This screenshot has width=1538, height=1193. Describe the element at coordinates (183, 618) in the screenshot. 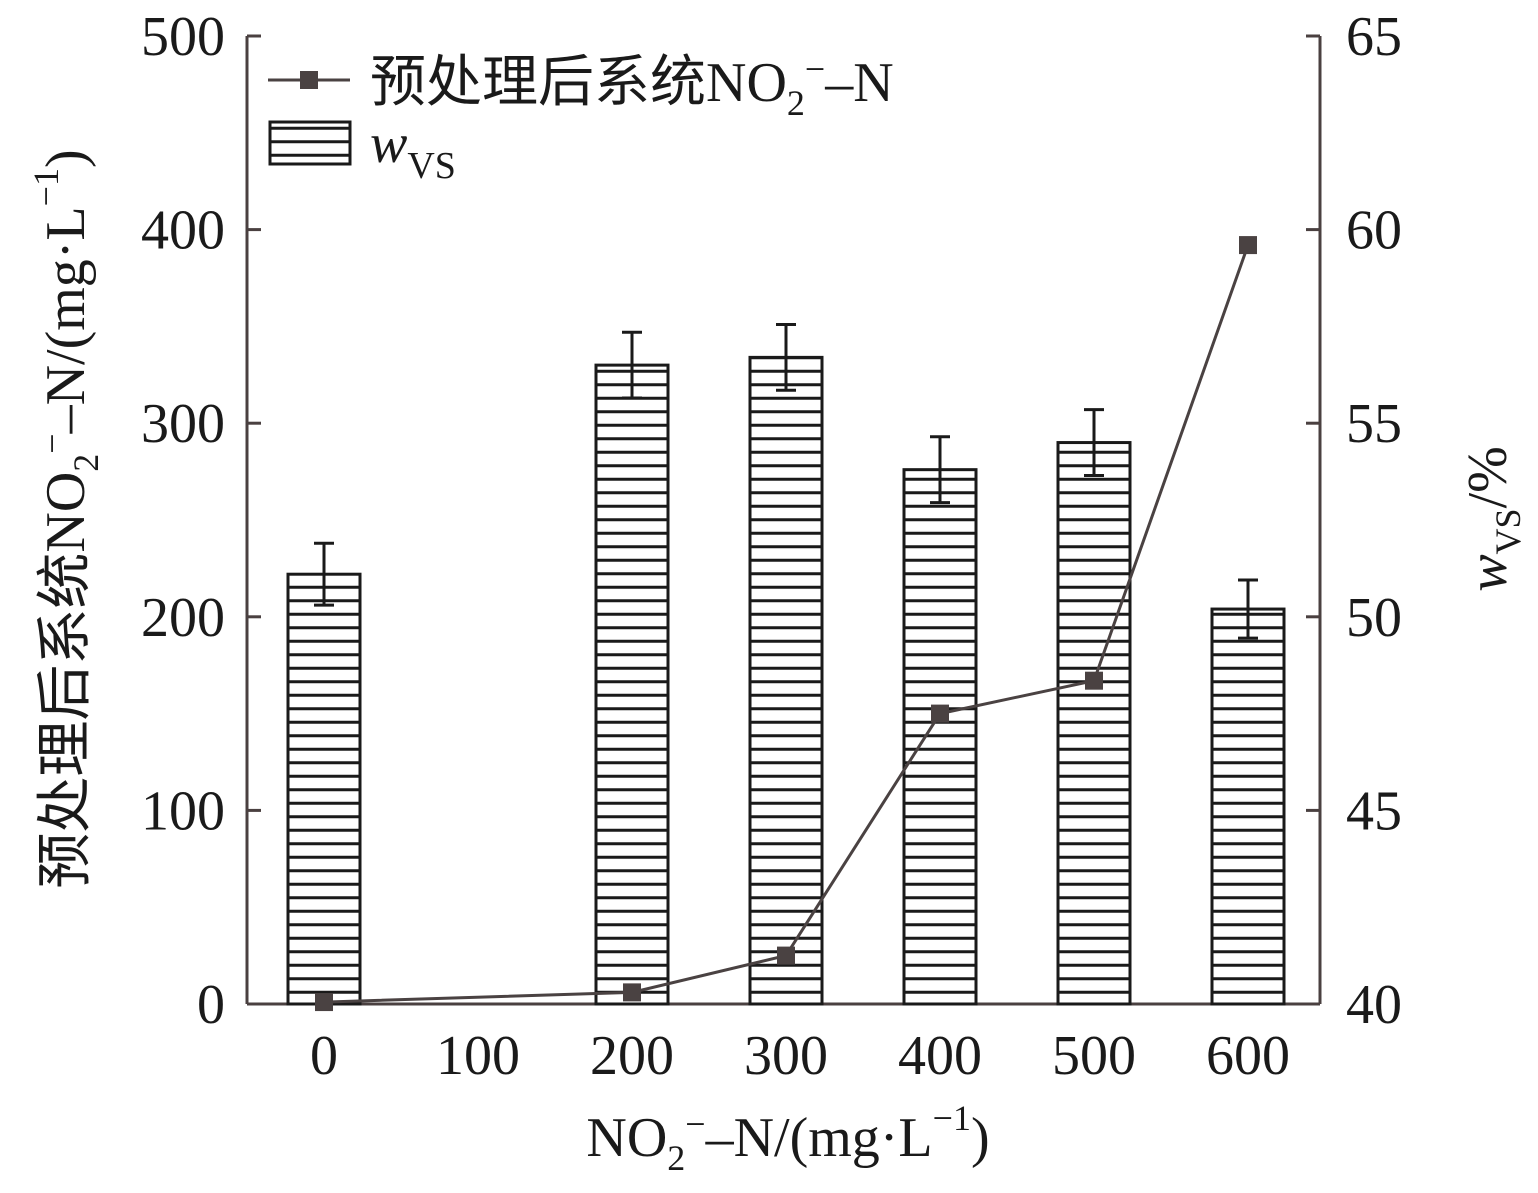

I see `left-axis-tick-label: 200` at that location.